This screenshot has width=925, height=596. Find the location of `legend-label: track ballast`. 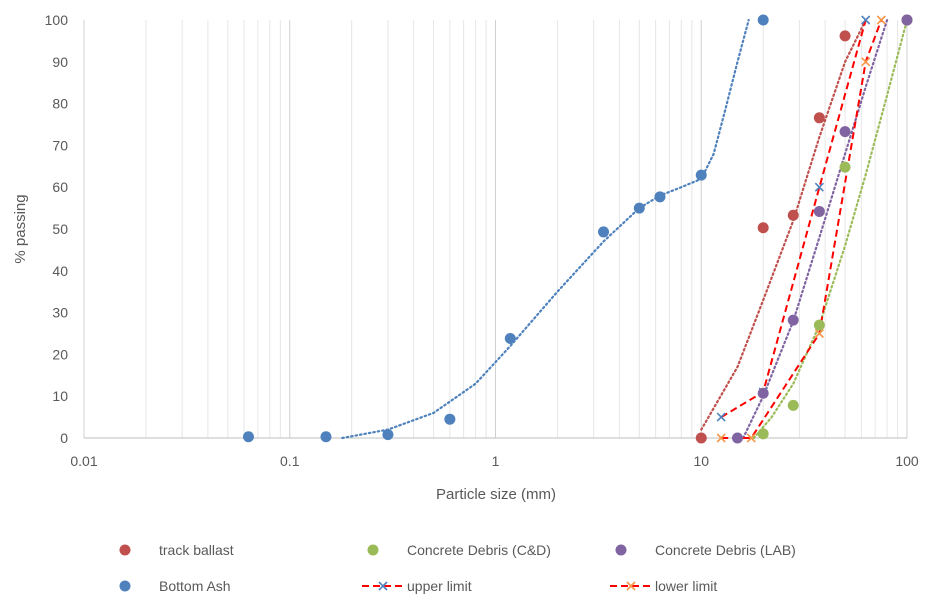

legend-label: track ballast is located at coordinates (196, 550).